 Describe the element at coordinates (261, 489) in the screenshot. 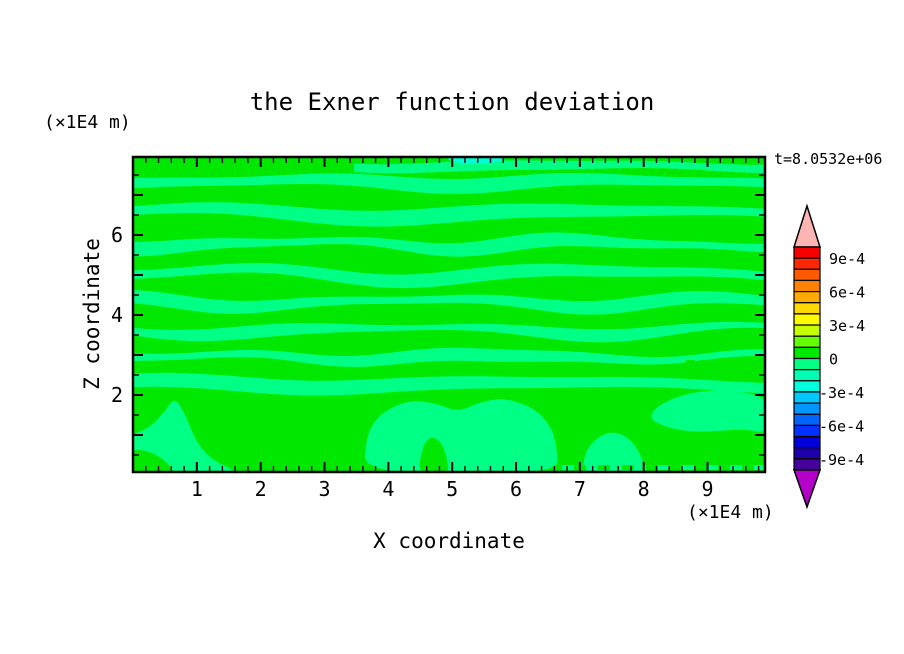

I see `x-tick-label: 2` at that location.